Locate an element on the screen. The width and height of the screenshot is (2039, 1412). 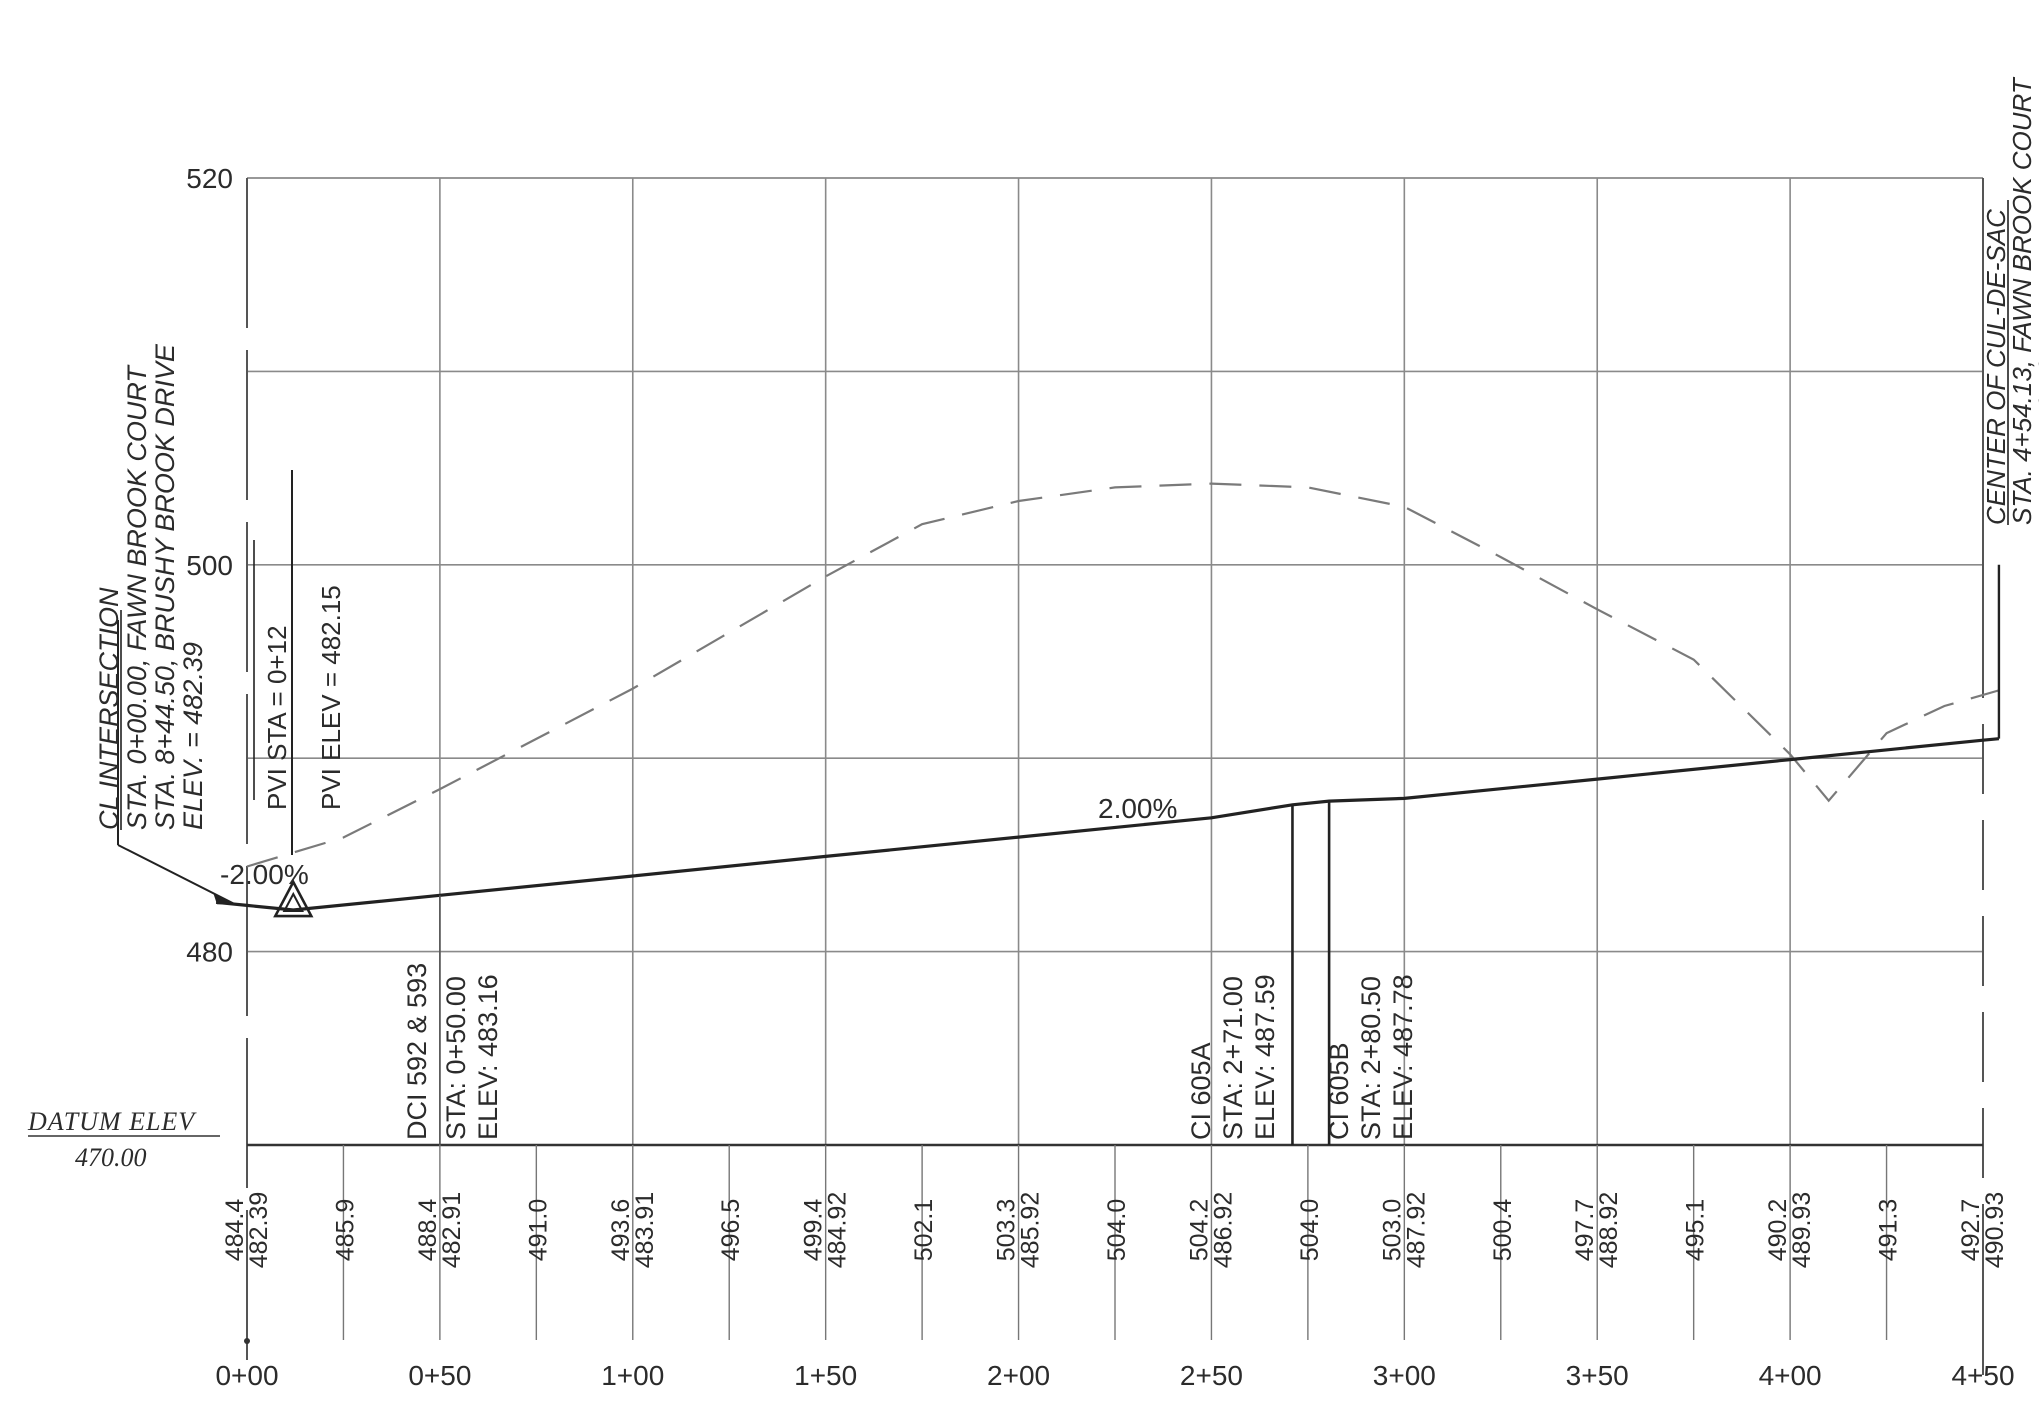
existing-elev-value: 484.4 is located at coordinates (235, 1230).